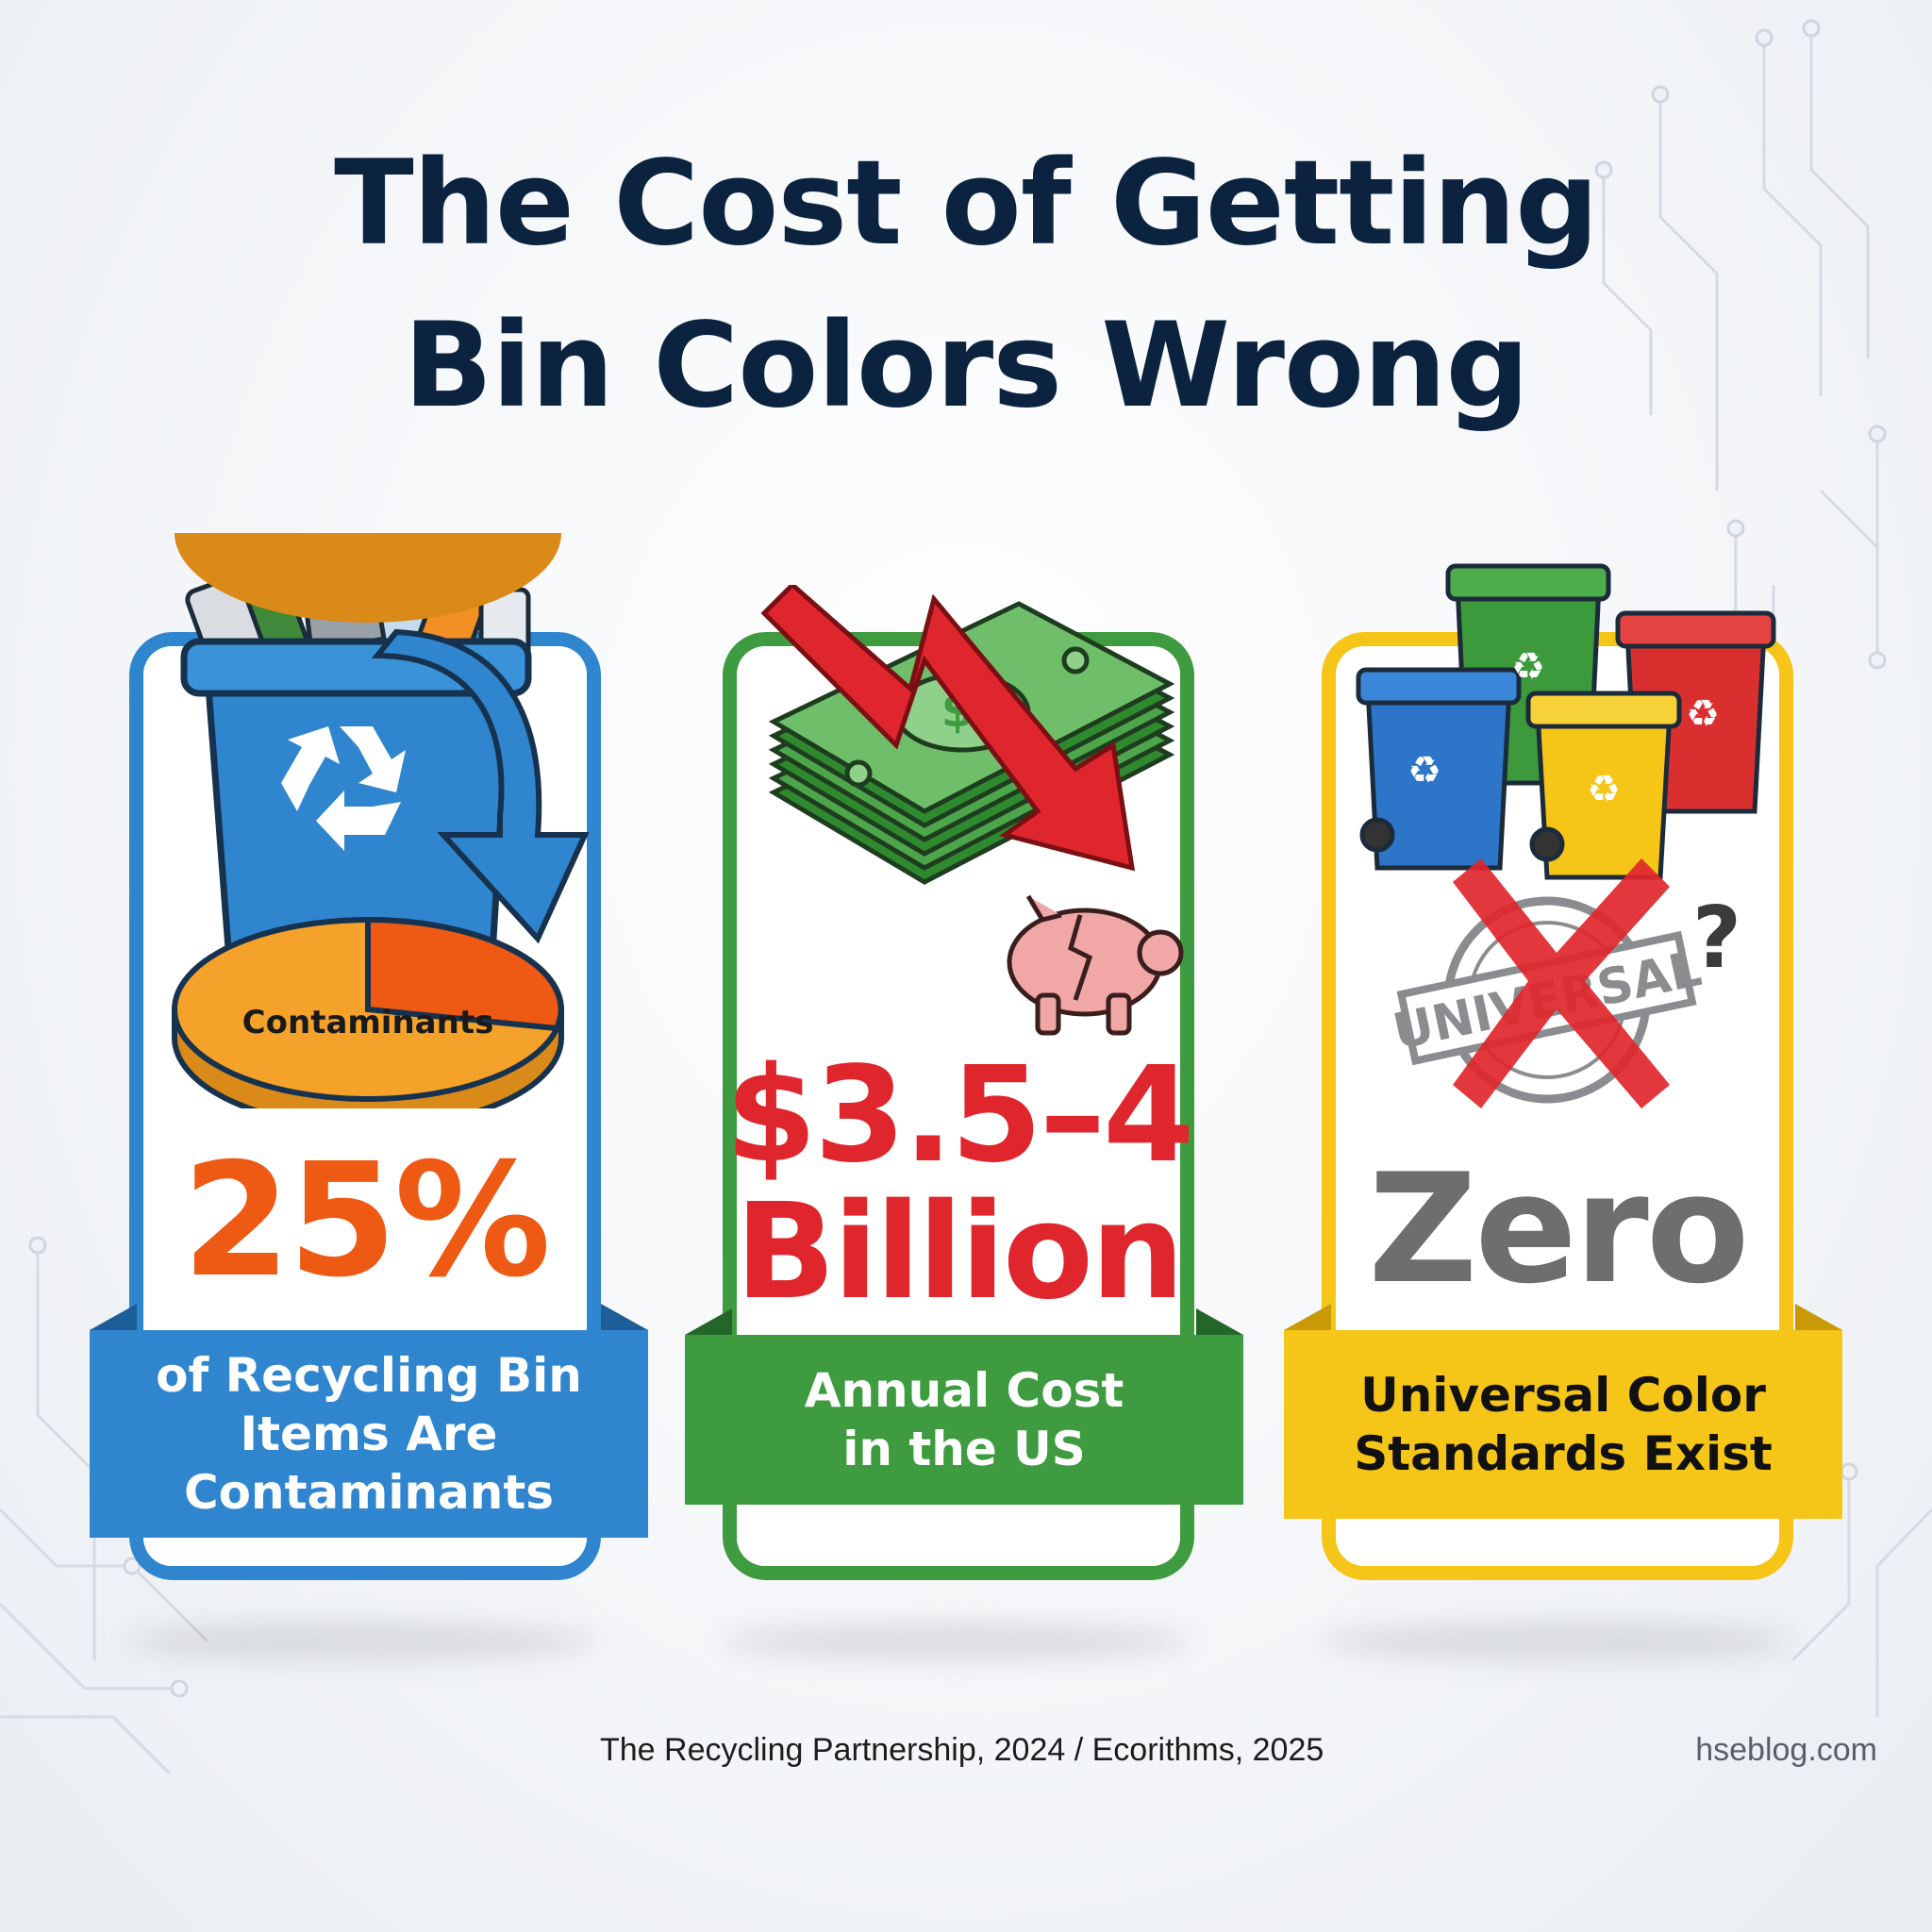  I want to click on caption-ribbon: of Recycling Bin Items Are Contaminants, so click(369, 1421).